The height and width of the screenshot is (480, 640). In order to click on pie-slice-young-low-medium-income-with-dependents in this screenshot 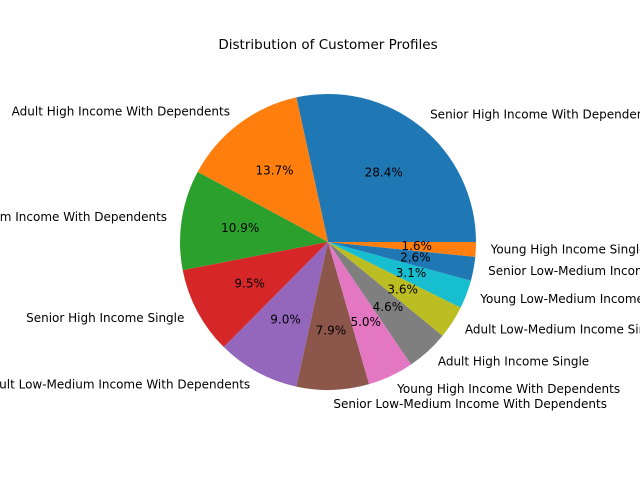, I will do `click(253, 221)`.